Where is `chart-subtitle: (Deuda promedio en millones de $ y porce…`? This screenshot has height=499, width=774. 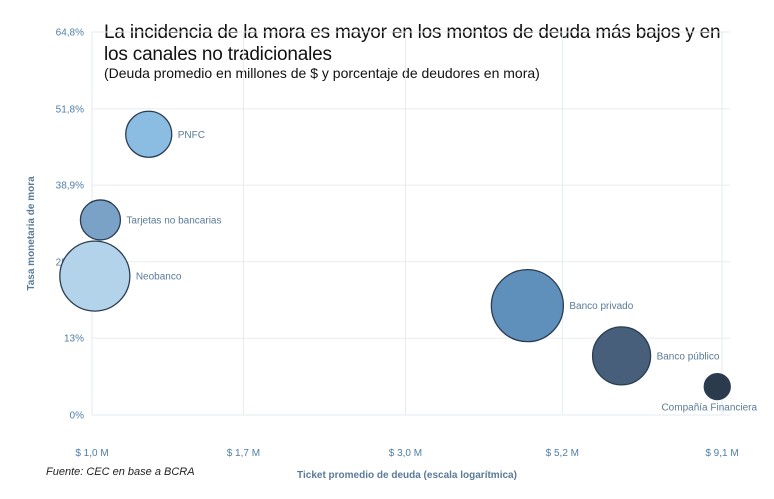 chart-subtitle: (Deuda promedio en millones de $ y porce… is located at coordinates (322, 73).